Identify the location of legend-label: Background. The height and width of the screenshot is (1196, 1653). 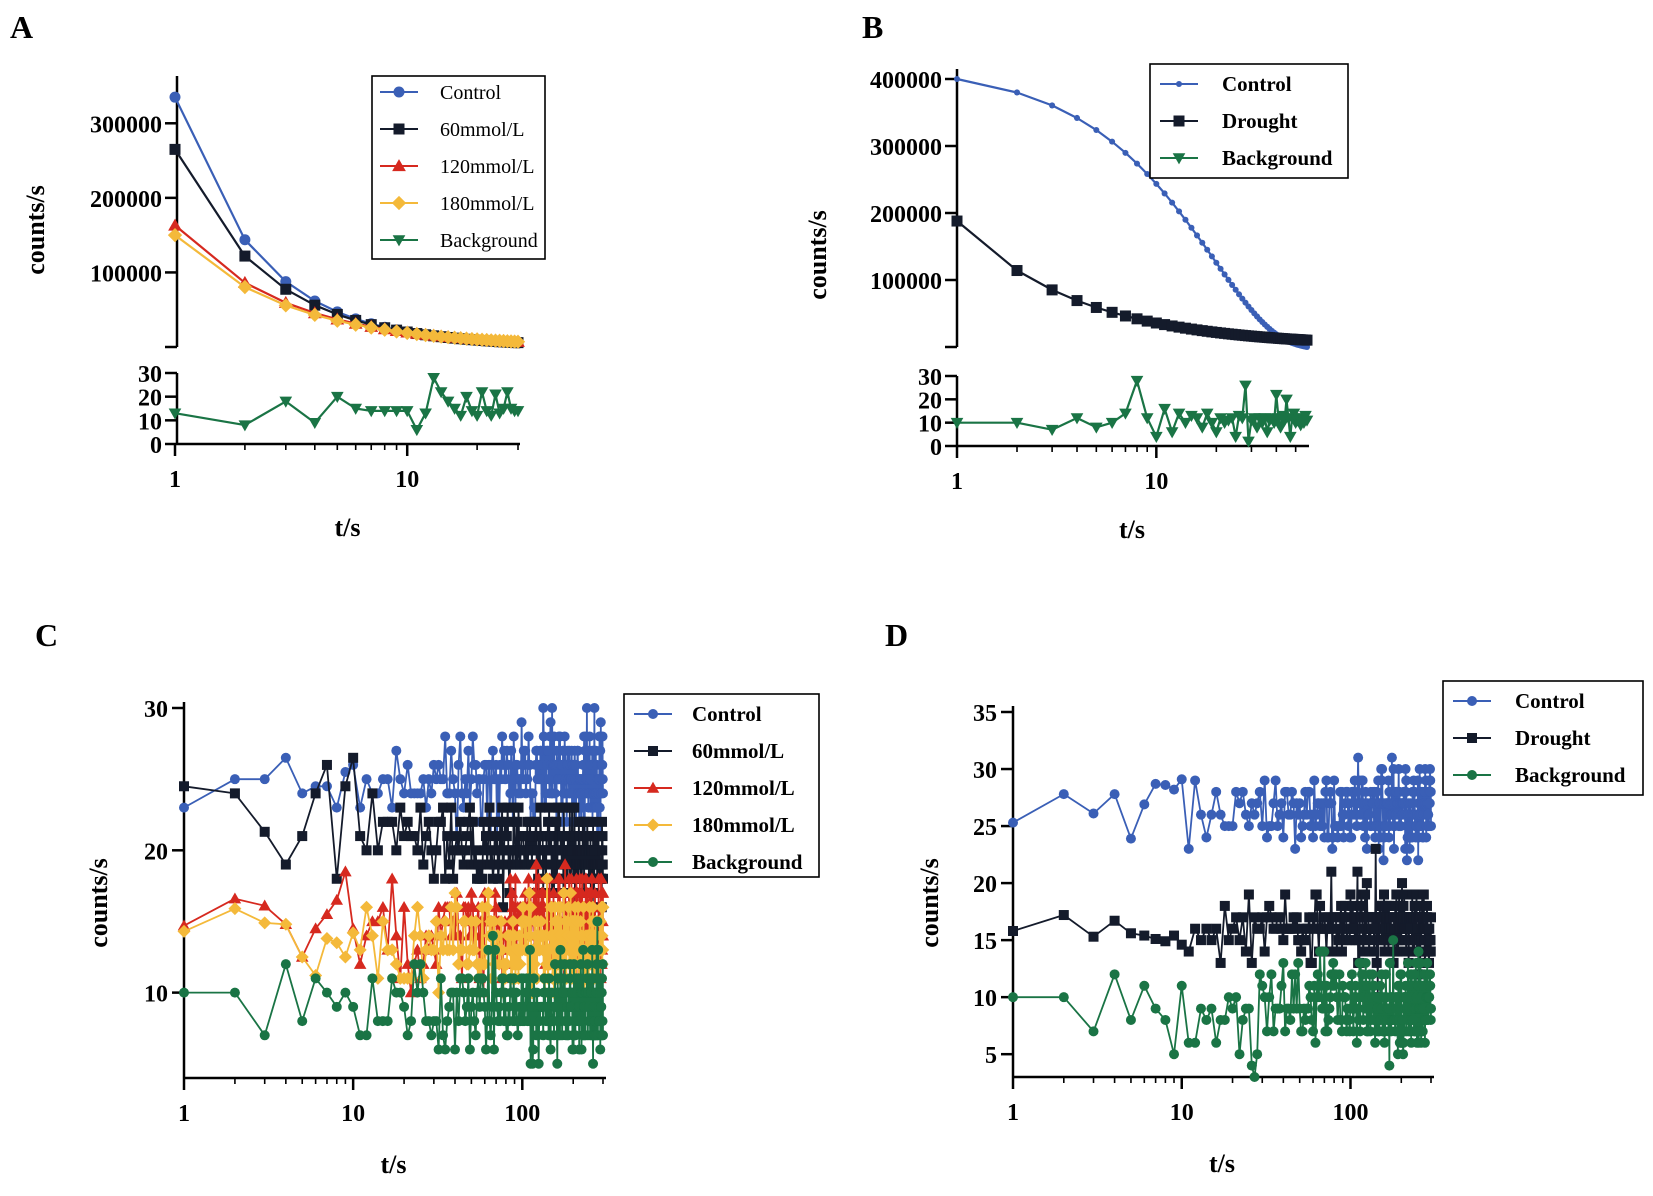
(747, 862).